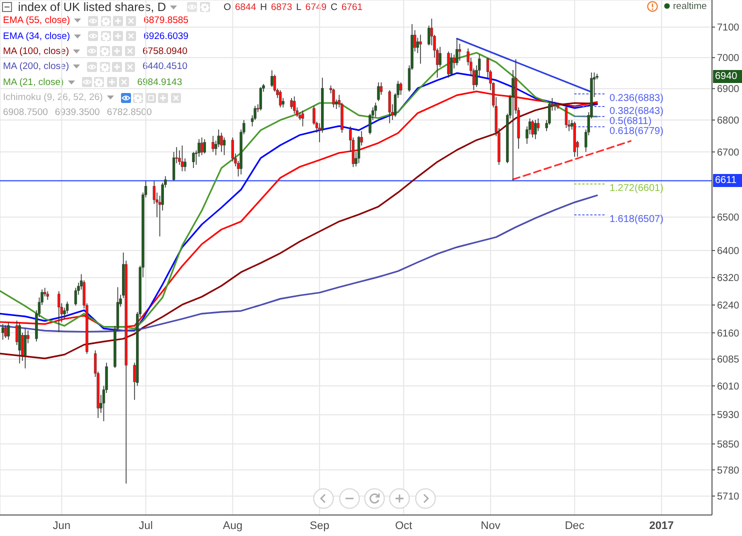 The height and width of the screenshot is (536, 742). What do you see at coordinates (728, 497) in the screenshot?
I see `y-tick-label: 5710` at bounding box center [728, 497].